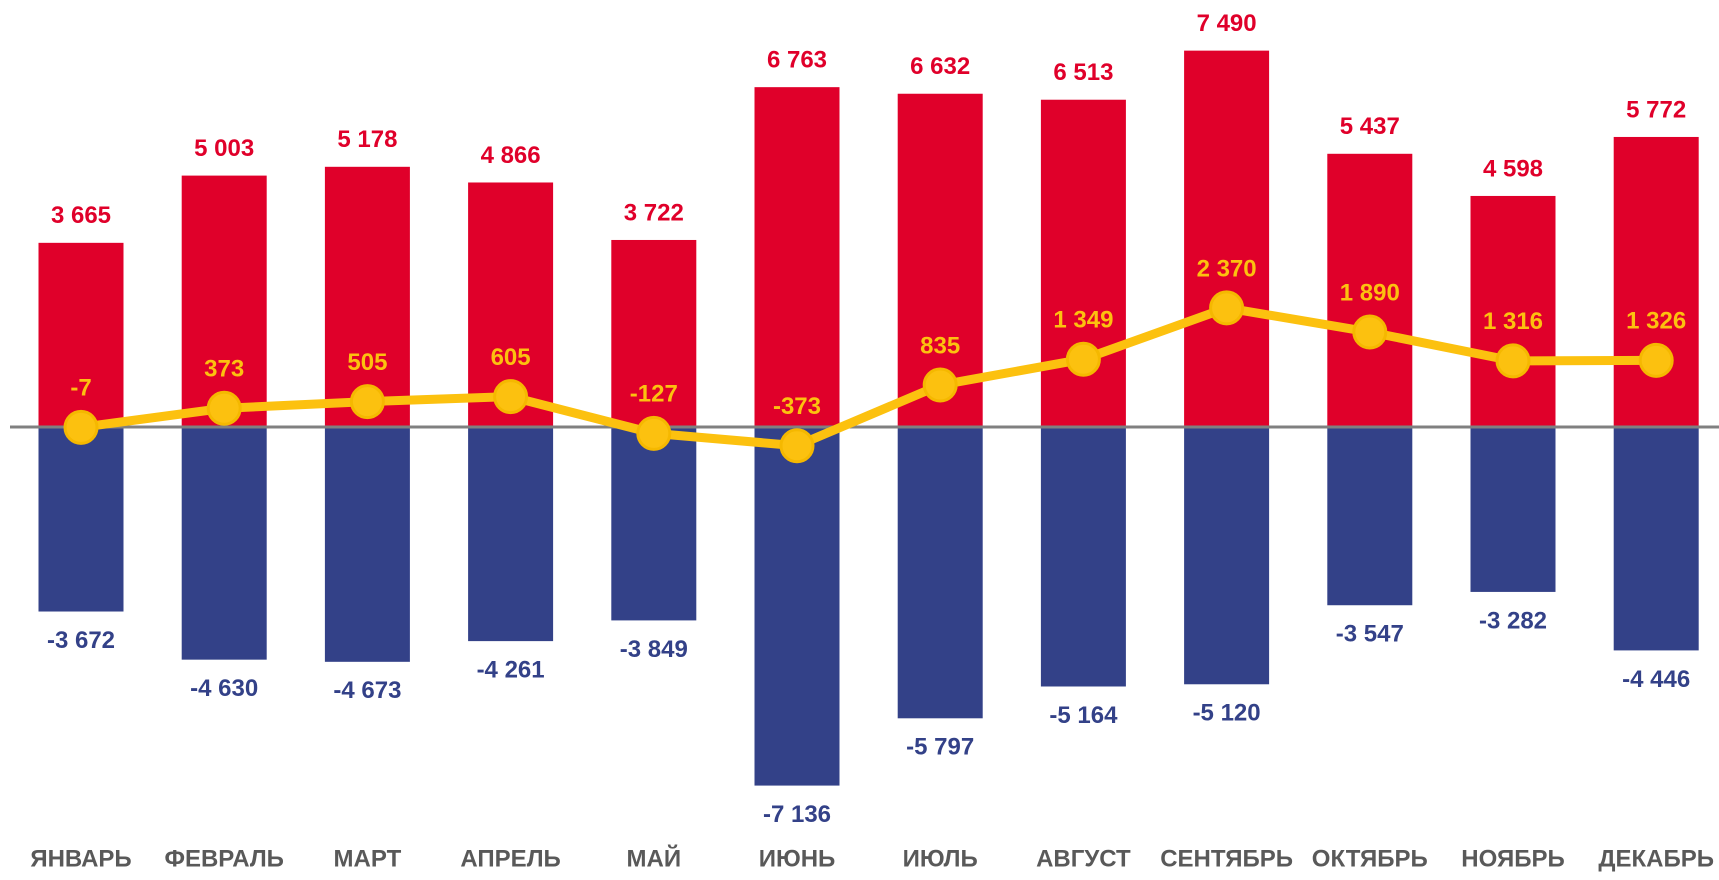 Image resolution: width=1719 pixels, height=880 pixels. Describe the element at coordinates (1656, 858) in the screenshot. I see `x-tick-label: ДЕКАБРЬ` at that location.